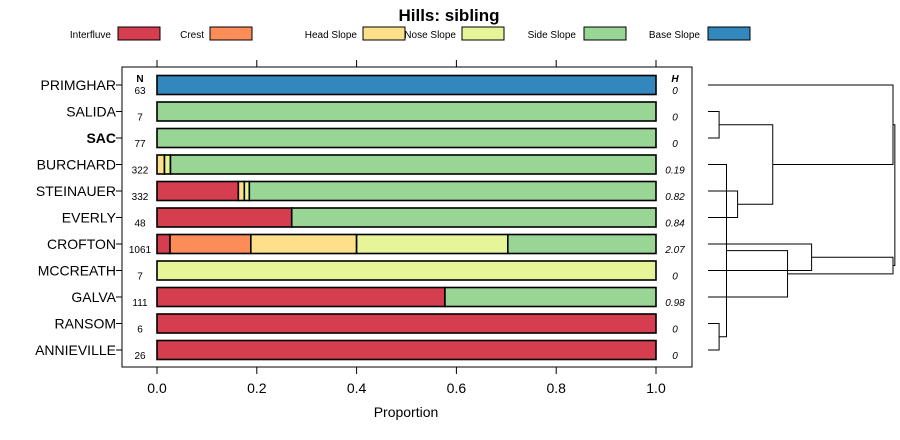  Describe the element at coordinates (605, 33) in the screenshot. I see `legend-swatch-side-slope` at that location.